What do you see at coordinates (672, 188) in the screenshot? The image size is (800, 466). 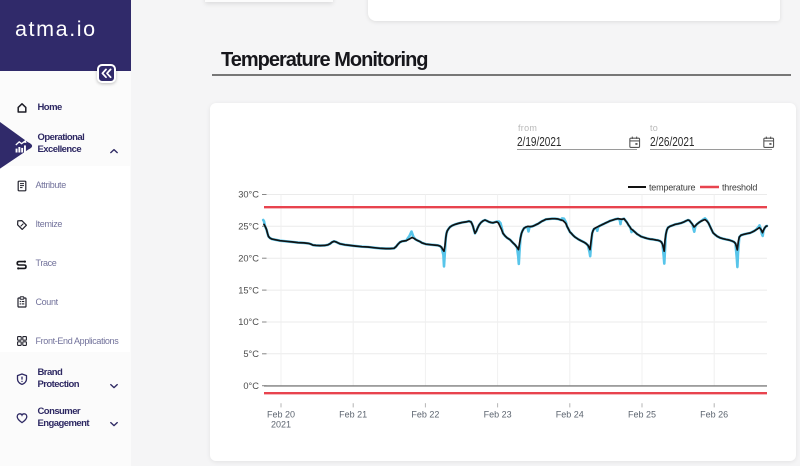 I see `svg-text: temperature` at bounding box center [672, 188].